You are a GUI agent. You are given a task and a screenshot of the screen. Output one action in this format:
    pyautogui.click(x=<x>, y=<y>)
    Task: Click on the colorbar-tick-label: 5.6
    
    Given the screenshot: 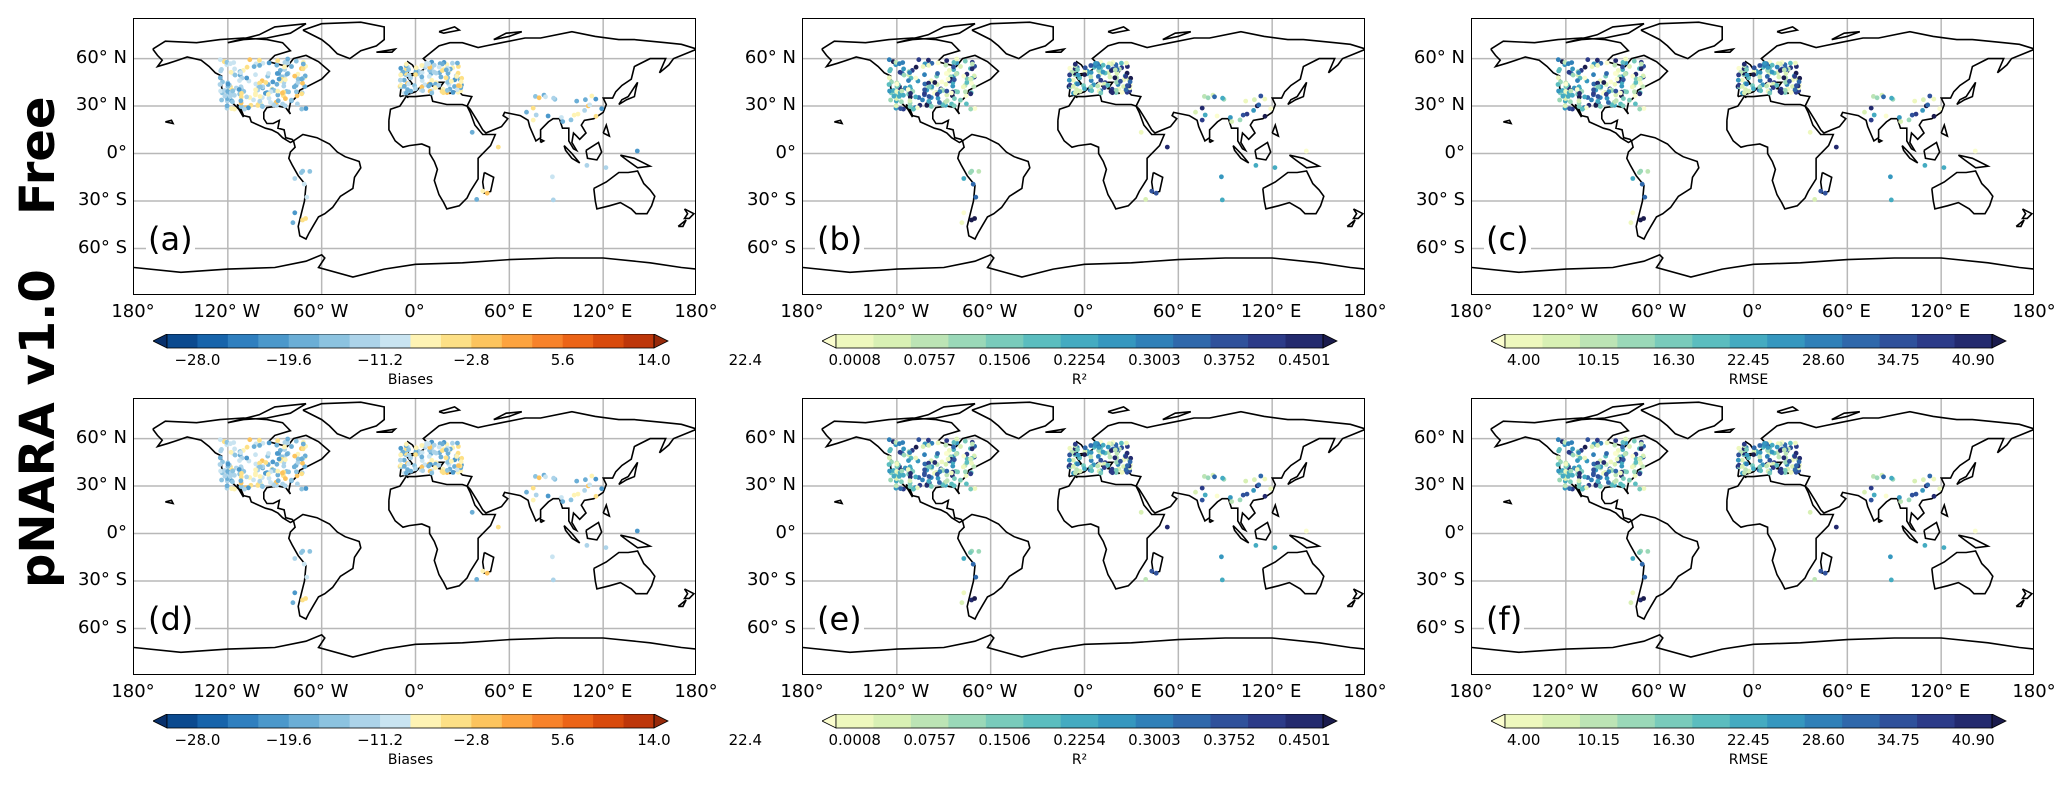 What is the action you would take?
    pyautogui.click(x=562, y=360)
    